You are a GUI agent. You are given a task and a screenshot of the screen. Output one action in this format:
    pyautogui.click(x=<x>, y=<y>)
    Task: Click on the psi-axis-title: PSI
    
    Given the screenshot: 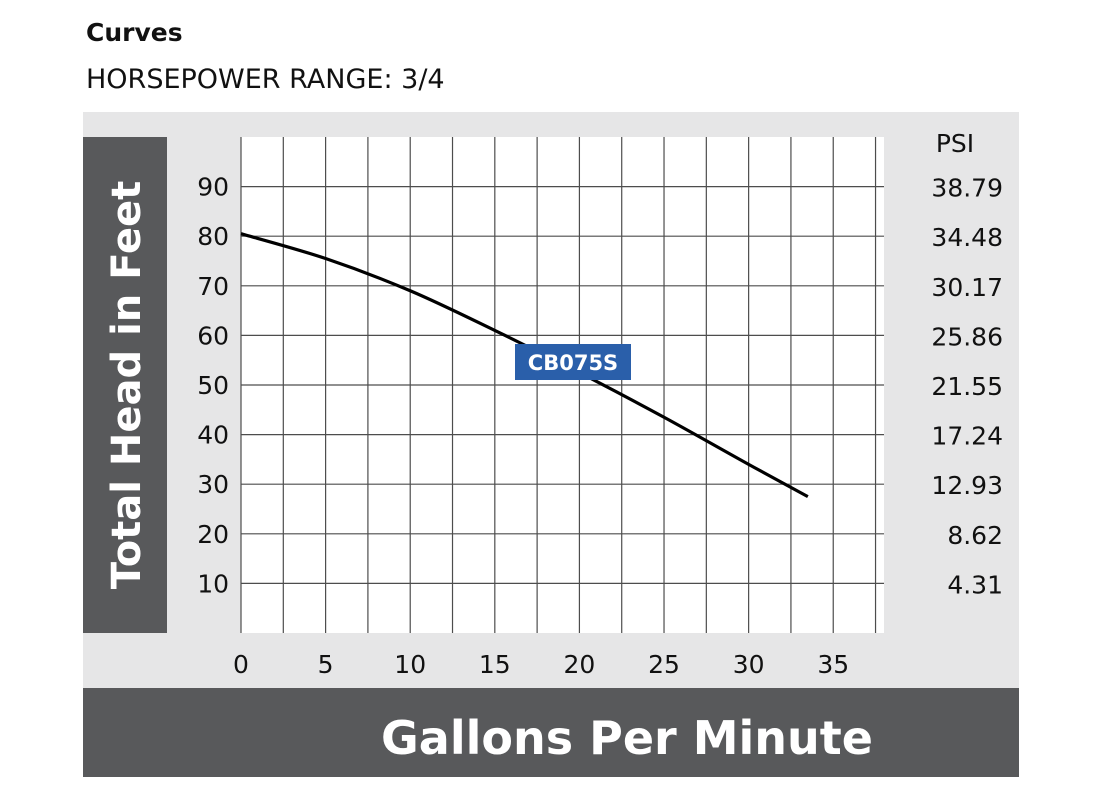 What is the action you would take?
    pyautogui.click(x=955, y=143)
    